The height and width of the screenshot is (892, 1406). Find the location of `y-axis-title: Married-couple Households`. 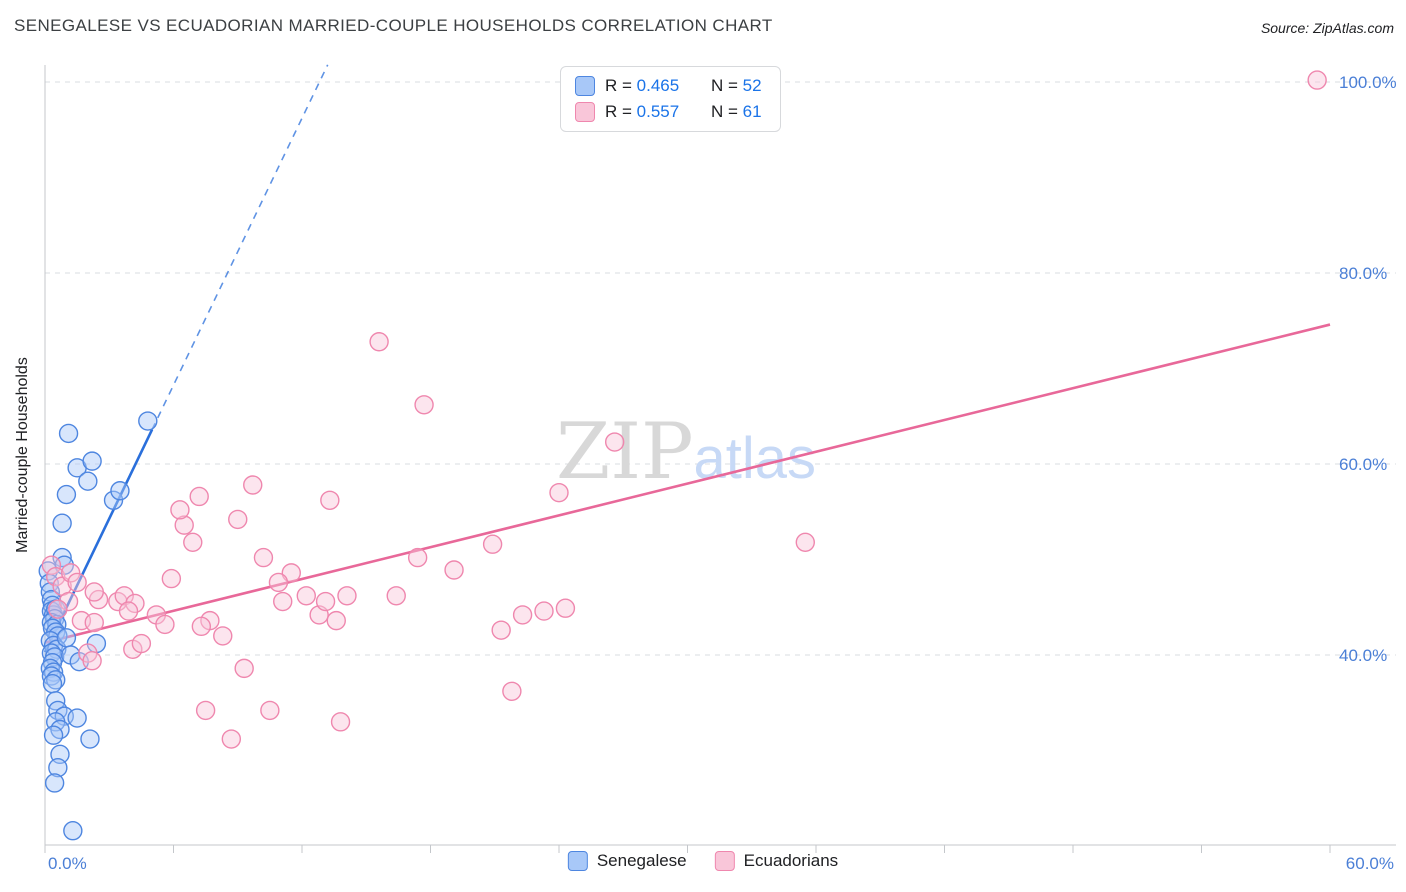

y-axis-title: Married-couple Households is located at coordinates (22, 455).